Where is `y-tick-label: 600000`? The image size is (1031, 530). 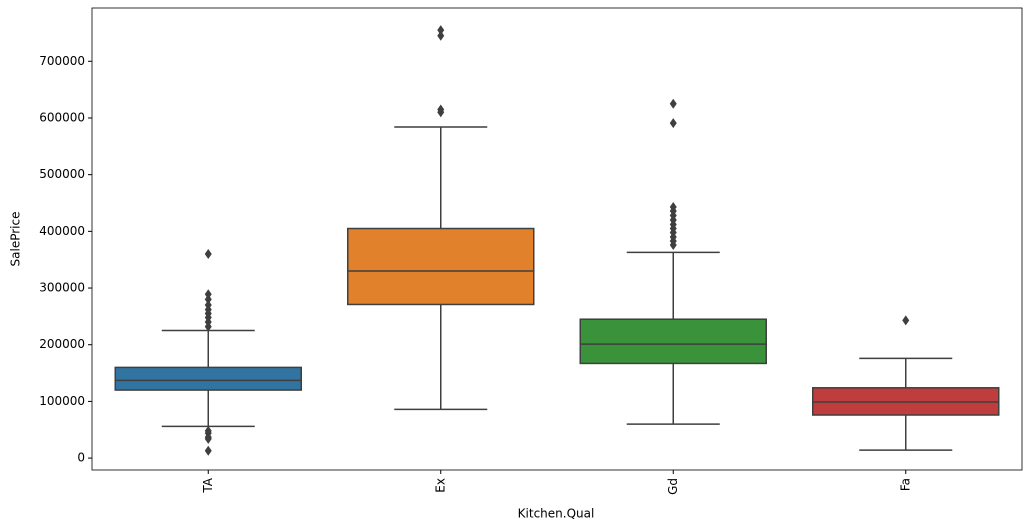
y-tick-label: 600000 is located at coordinates (62, 117).